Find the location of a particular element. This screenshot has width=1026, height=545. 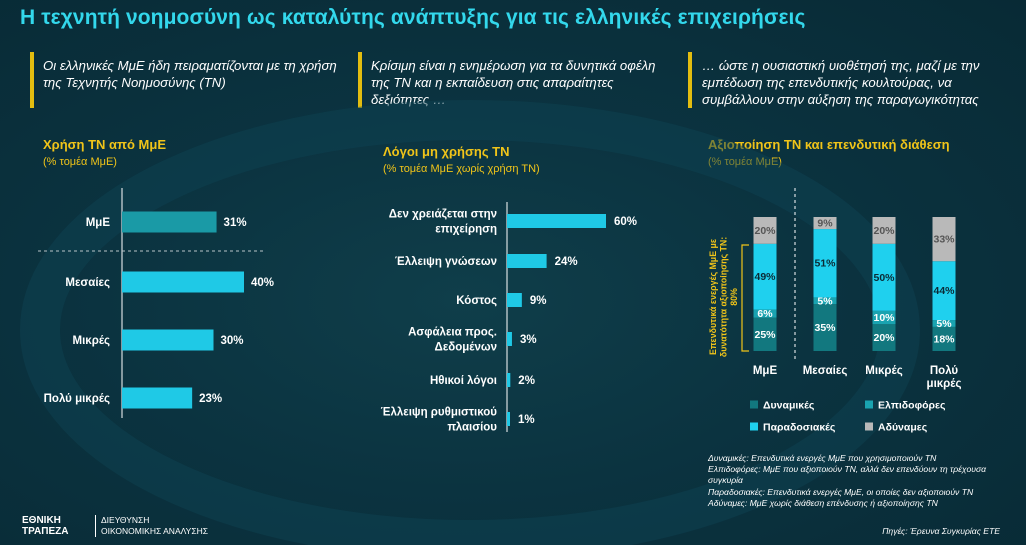

chart3-segment-label: 33% is located at coordinates (944, 240).